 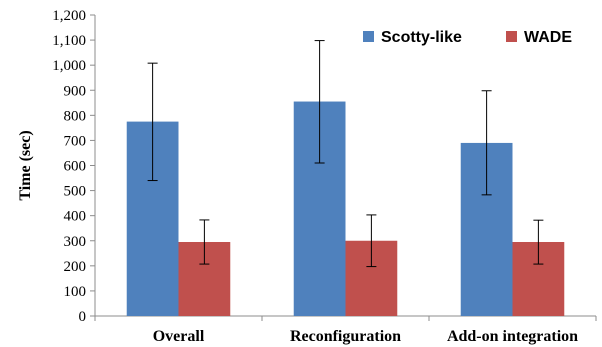 What do you see at coordinates (83, 317) in the screenshot?
I see `y-tick-label: 0` at bounding box center [83, 317].